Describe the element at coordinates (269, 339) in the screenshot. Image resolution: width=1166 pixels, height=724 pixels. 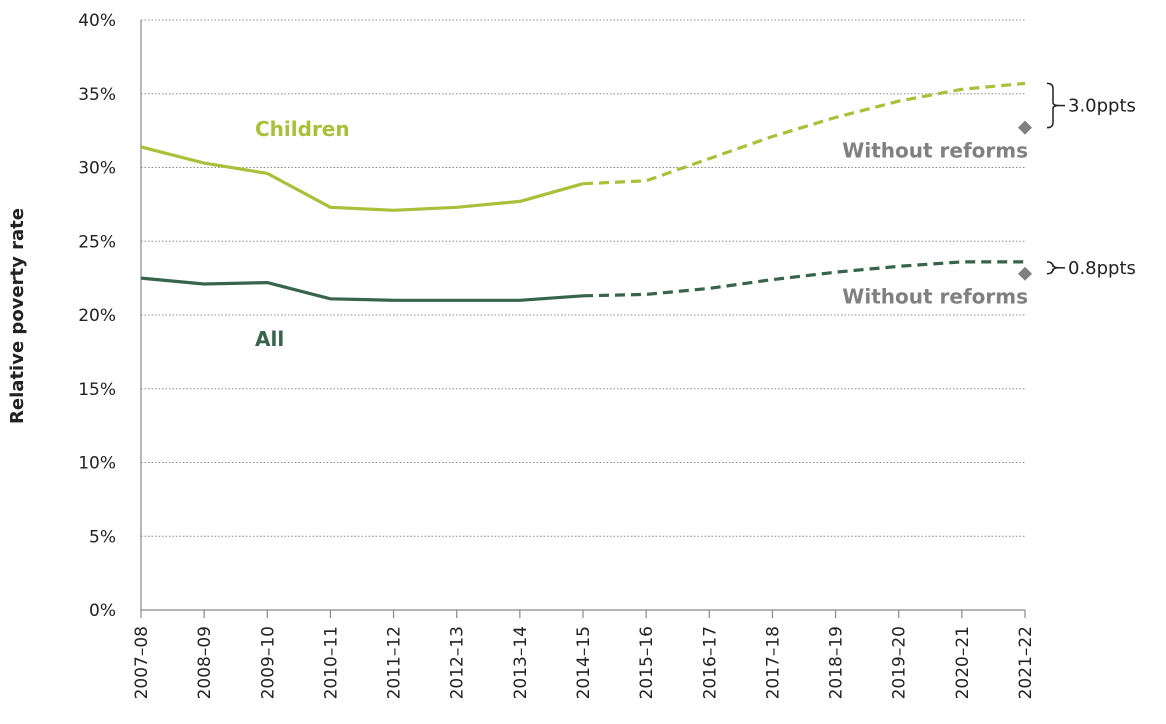
I see `series-label-all: All` at that location.